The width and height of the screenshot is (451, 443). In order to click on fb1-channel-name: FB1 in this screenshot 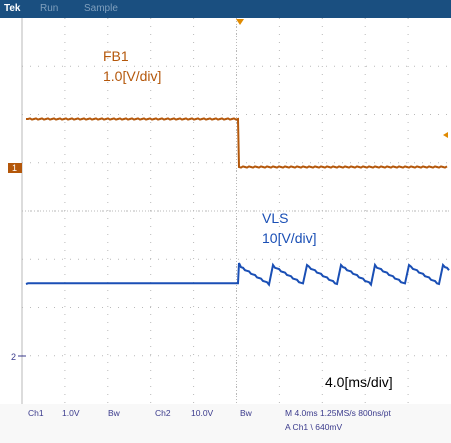, I will do `click(116, 56)`.